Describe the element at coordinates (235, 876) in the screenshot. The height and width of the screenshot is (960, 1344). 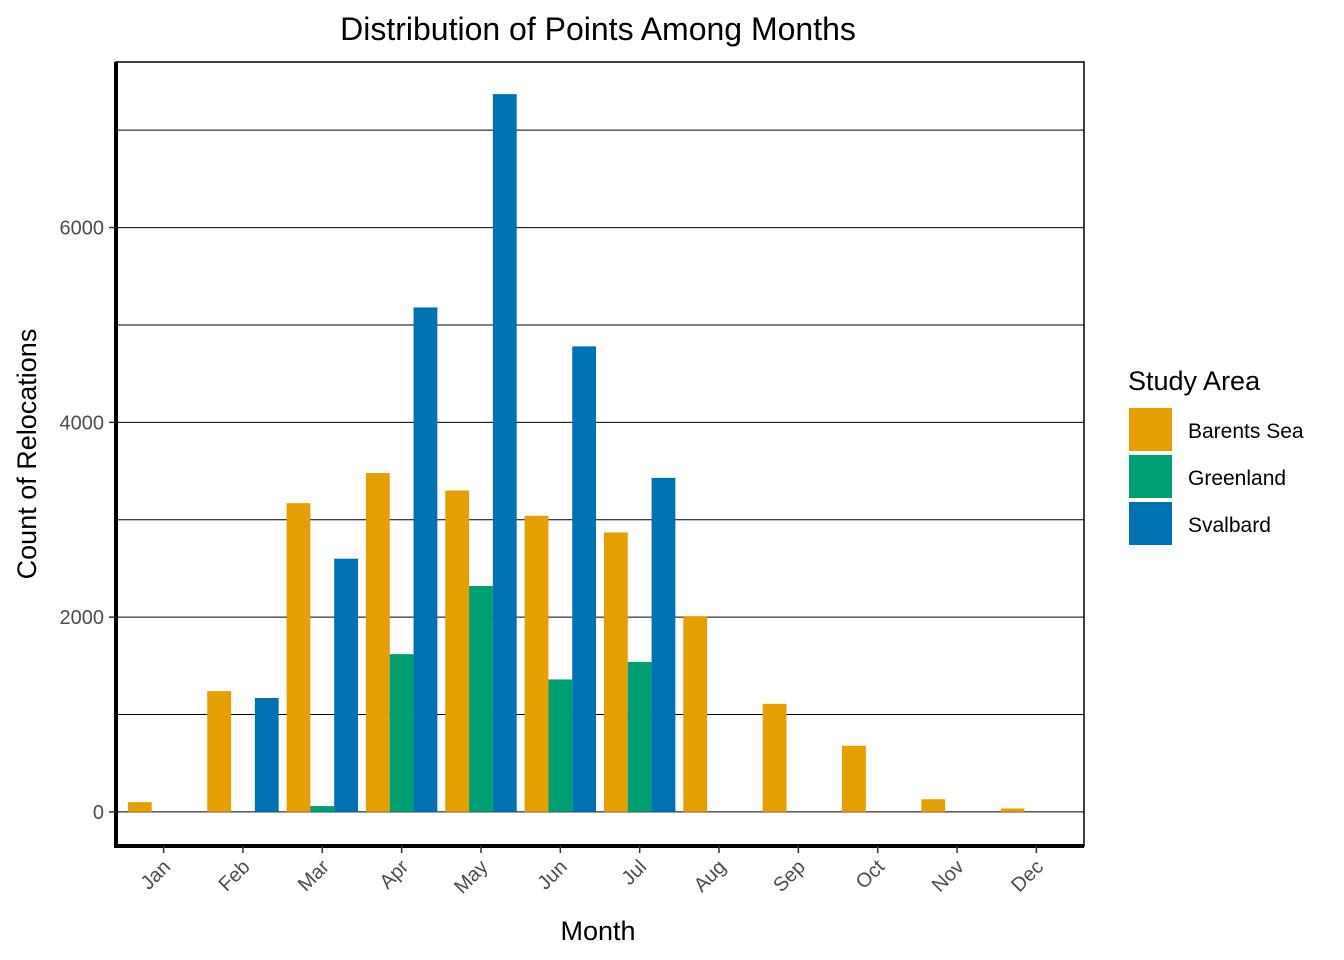
I see `x-tick-label-feb: Feb` at that location.